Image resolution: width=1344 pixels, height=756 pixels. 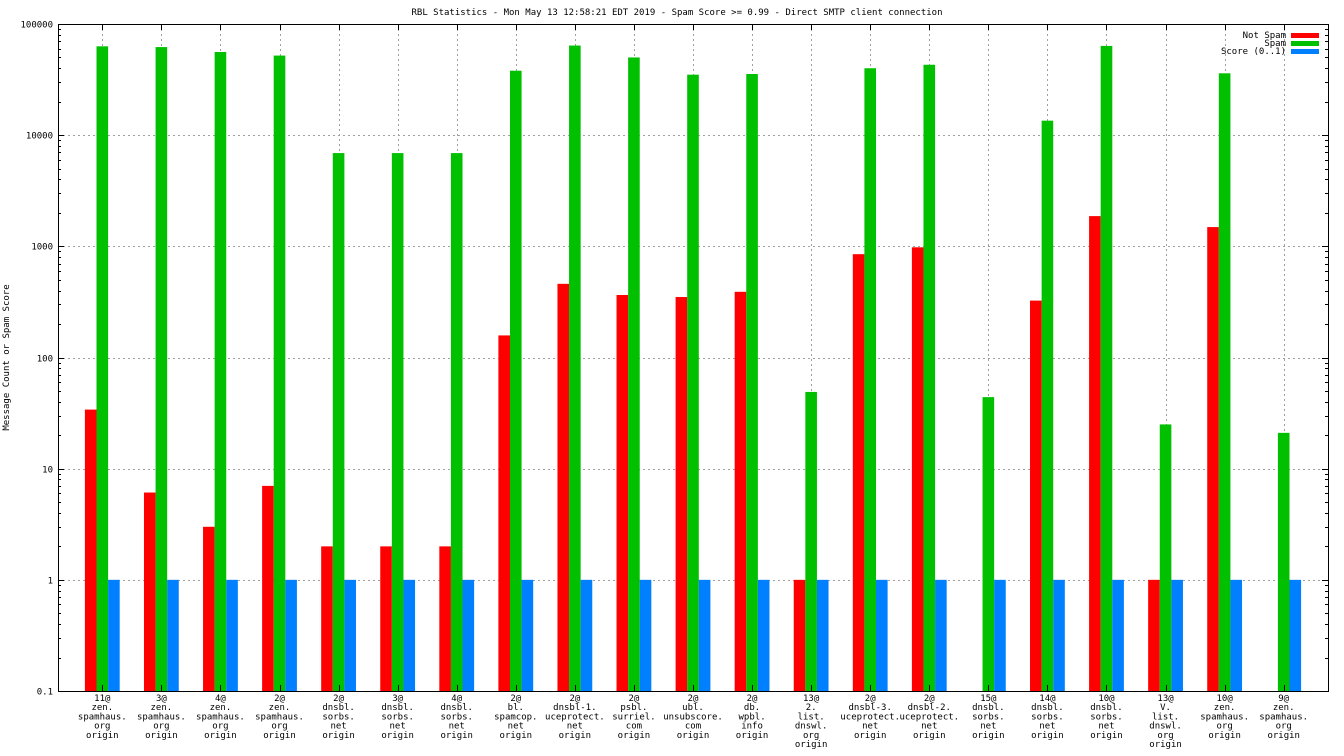 What do you see at coordinates (515, 717) in the screenshot?
I see `x-tick-label-line: spamcop.` at bounding box center [515, 717].